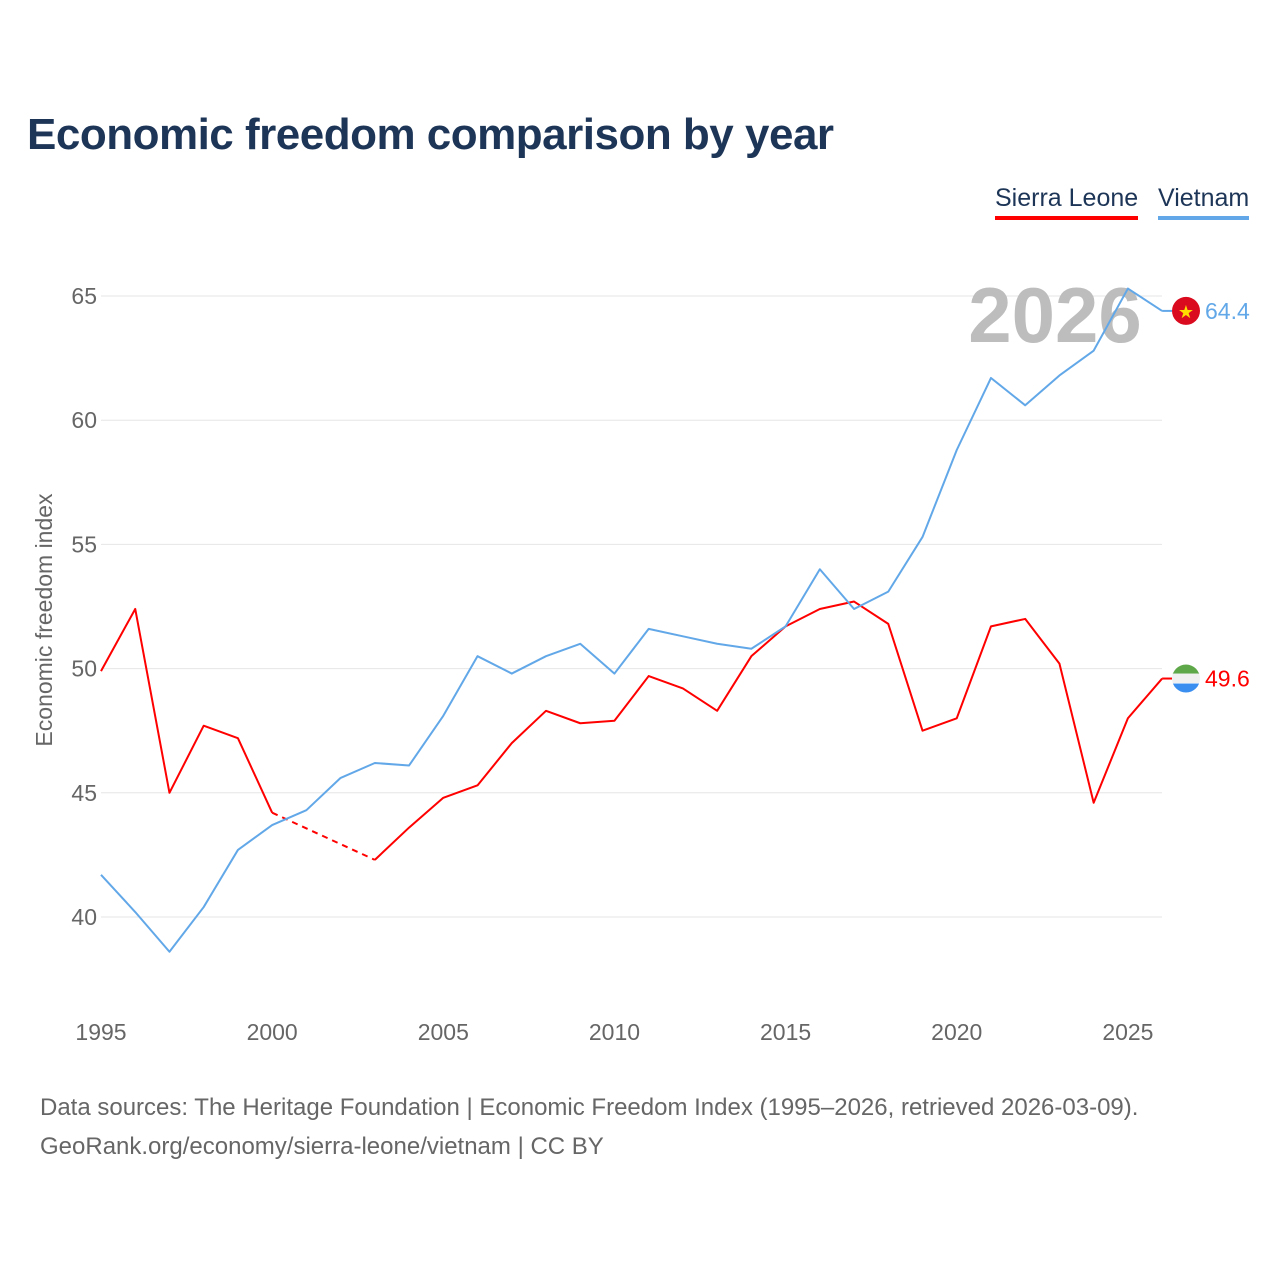 This screenshot has width=1280, height=1280. What do you see at coordinates (84, 793) in the screenshot?
I see `y-tick-label: 45` at bounding box center [84, 793].